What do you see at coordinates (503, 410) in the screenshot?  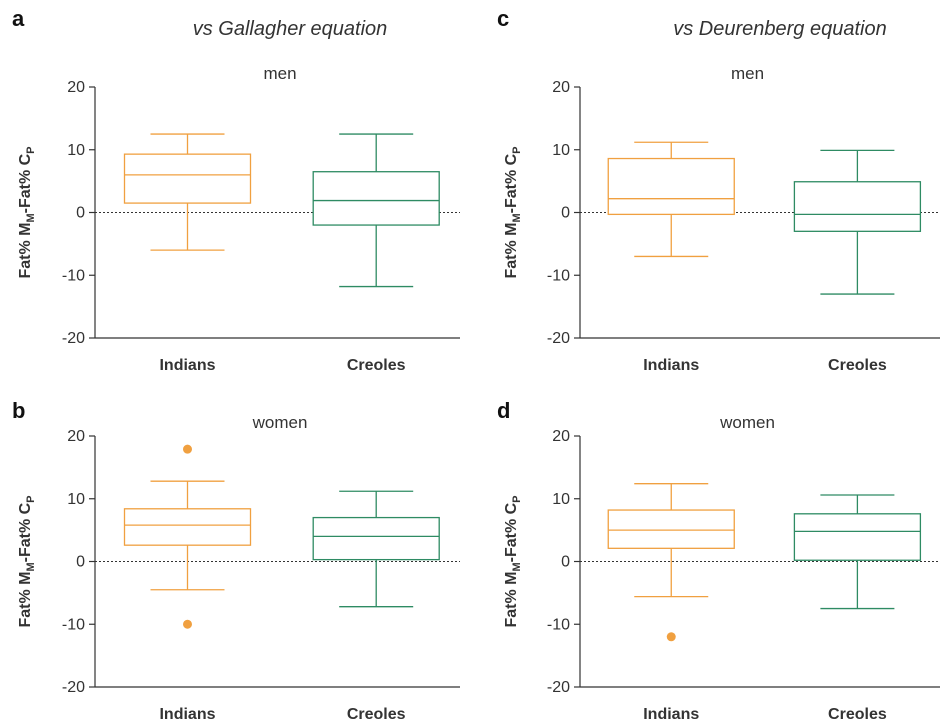 I see `panel-letter: d` at bounding box center [503, 410].